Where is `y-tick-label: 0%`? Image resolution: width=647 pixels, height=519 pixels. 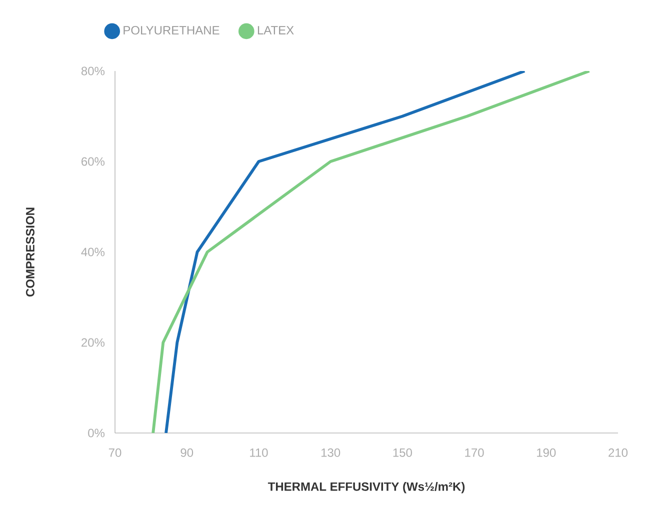
y-tick-label: 0% is located at coordinates (96, 433).